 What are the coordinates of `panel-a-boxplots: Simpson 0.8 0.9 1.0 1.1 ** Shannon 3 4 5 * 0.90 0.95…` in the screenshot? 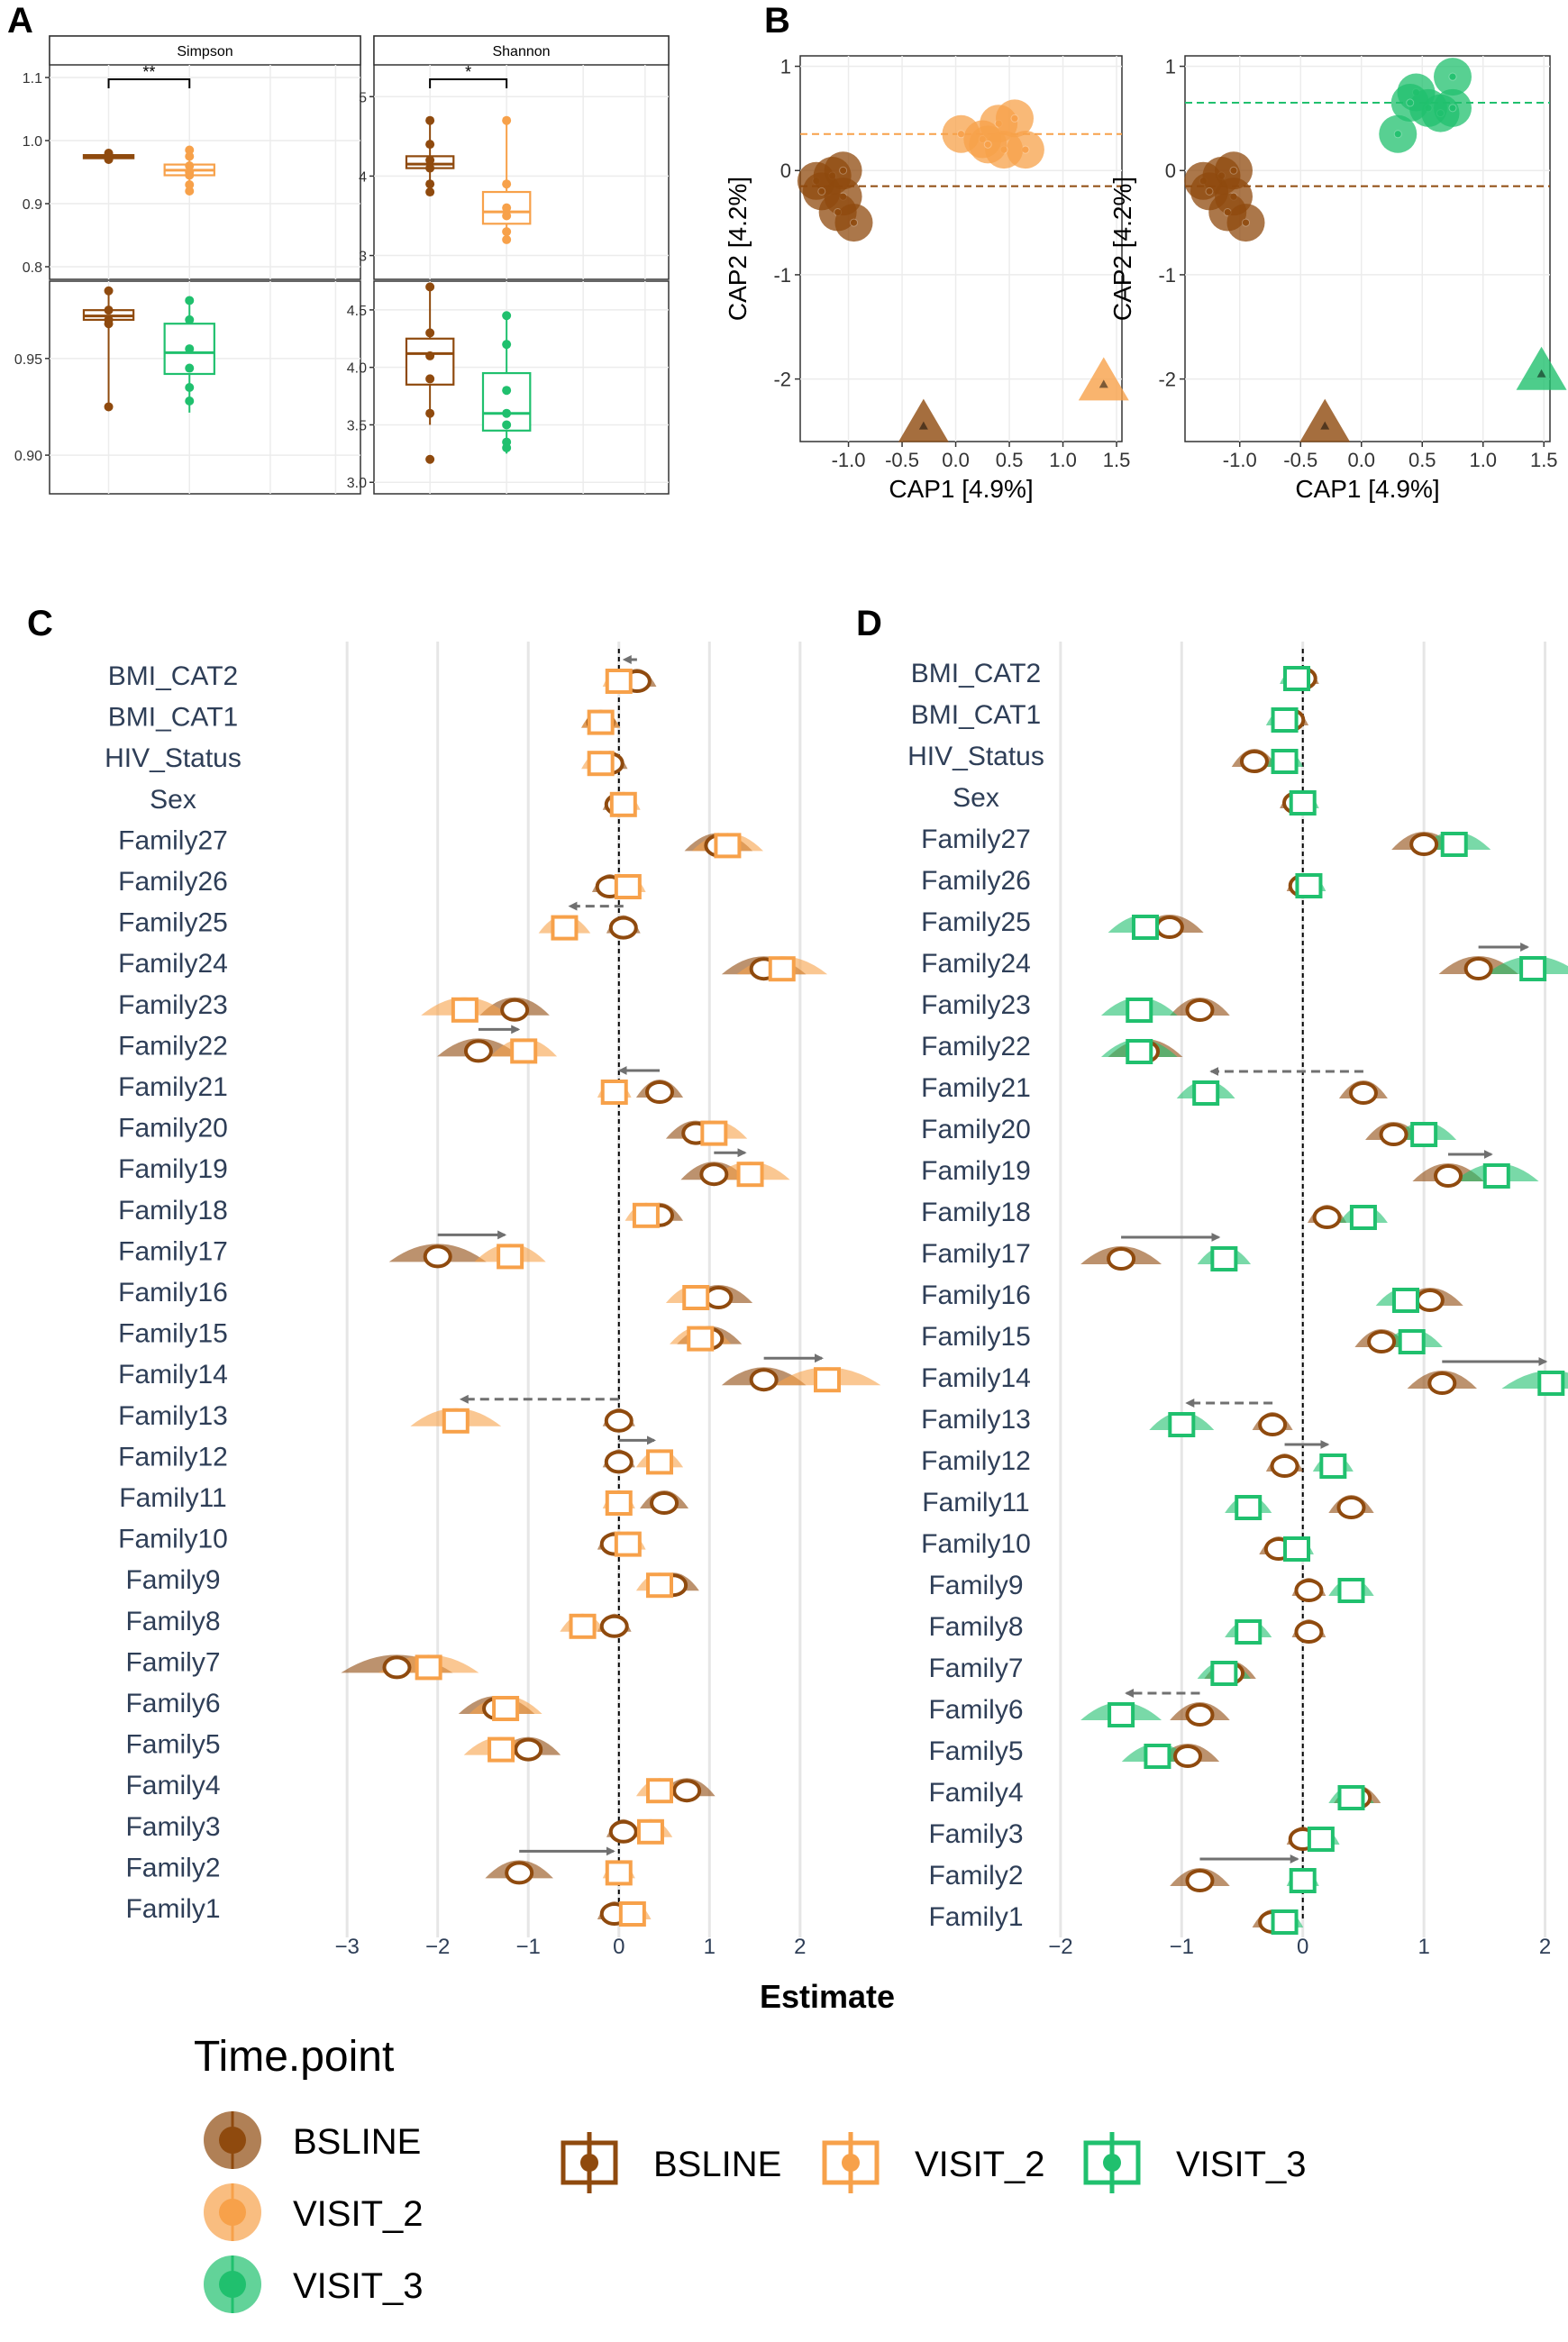 It's located at (342, 265).